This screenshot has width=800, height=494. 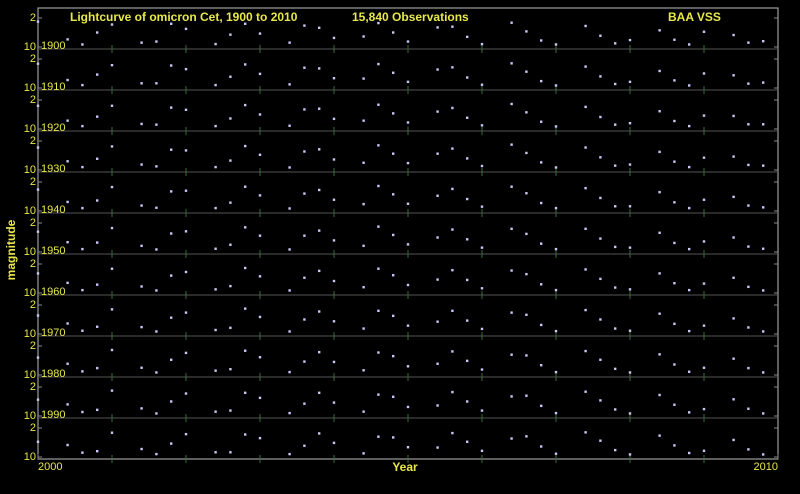 What do you see at coordinates (405, 467) in the screenshot?
I see `x-axis-label: Year` at bounding box center [405, 467].